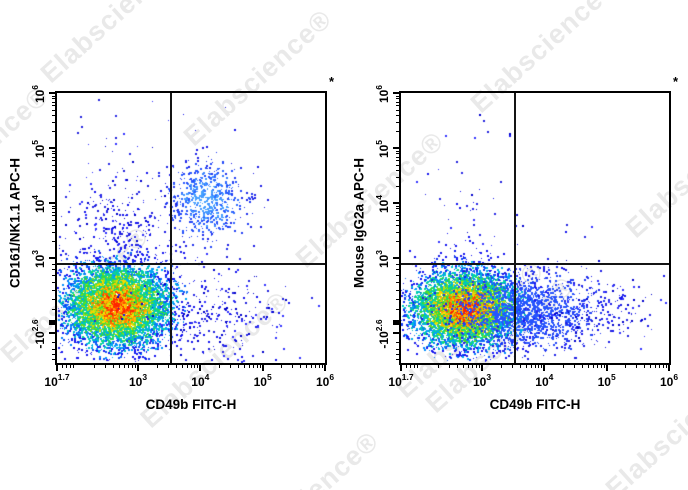  What do you see at coordinates (382, 259) in the screenshot?
I see `y-tick-label: 10³` at bounding box center [382, 259].